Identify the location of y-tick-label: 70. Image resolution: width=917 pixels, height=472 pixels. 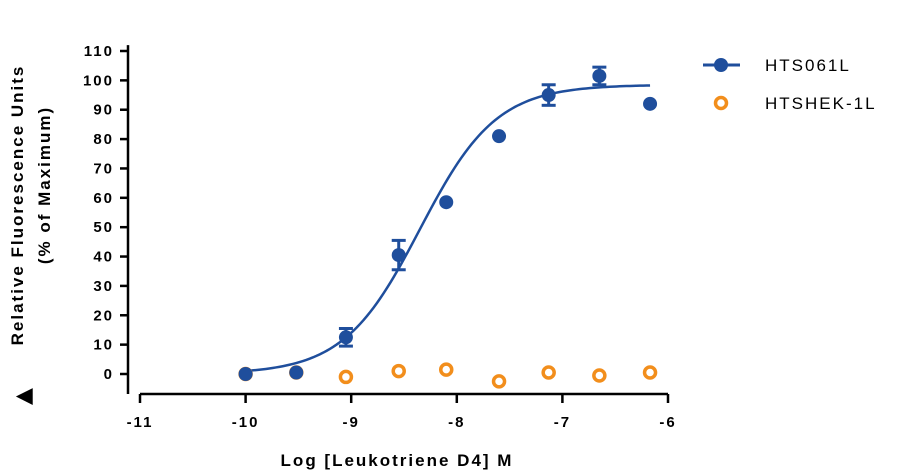
(103, 168).